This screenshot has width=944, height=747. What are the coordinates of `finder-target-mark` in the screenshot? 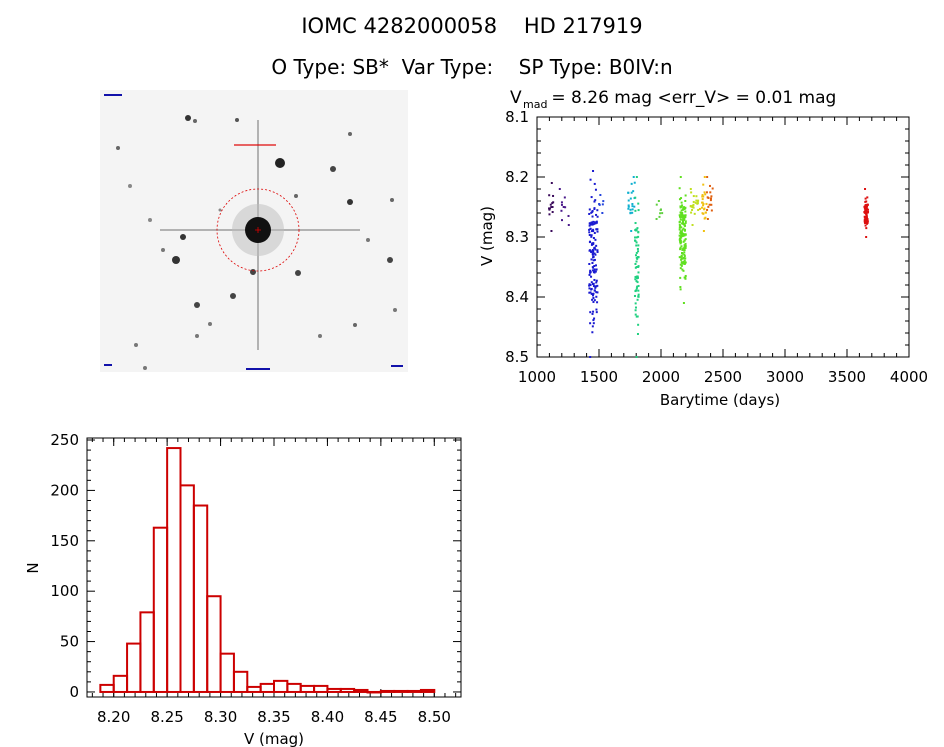 It's located at (255, 145).